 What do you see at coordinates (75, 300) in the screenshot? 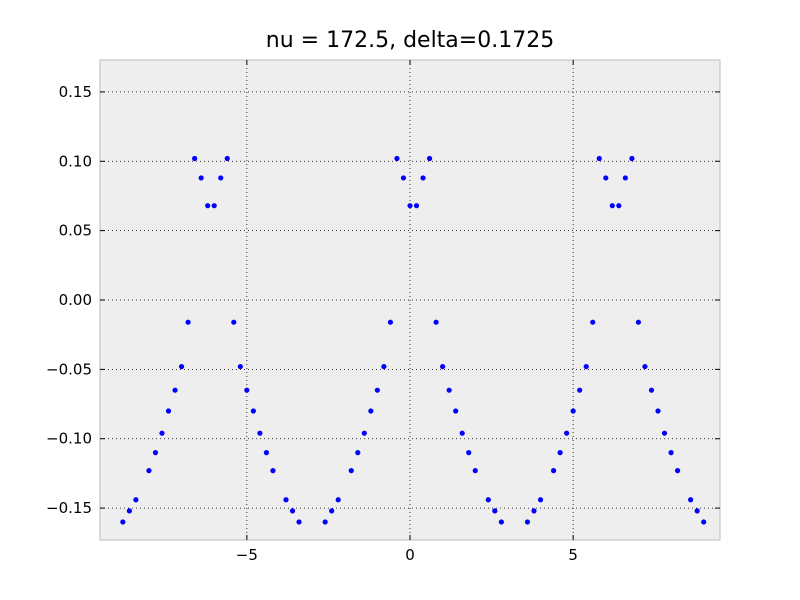
I see `y-tick-label: 0.00` at bounding box center [75, 300].